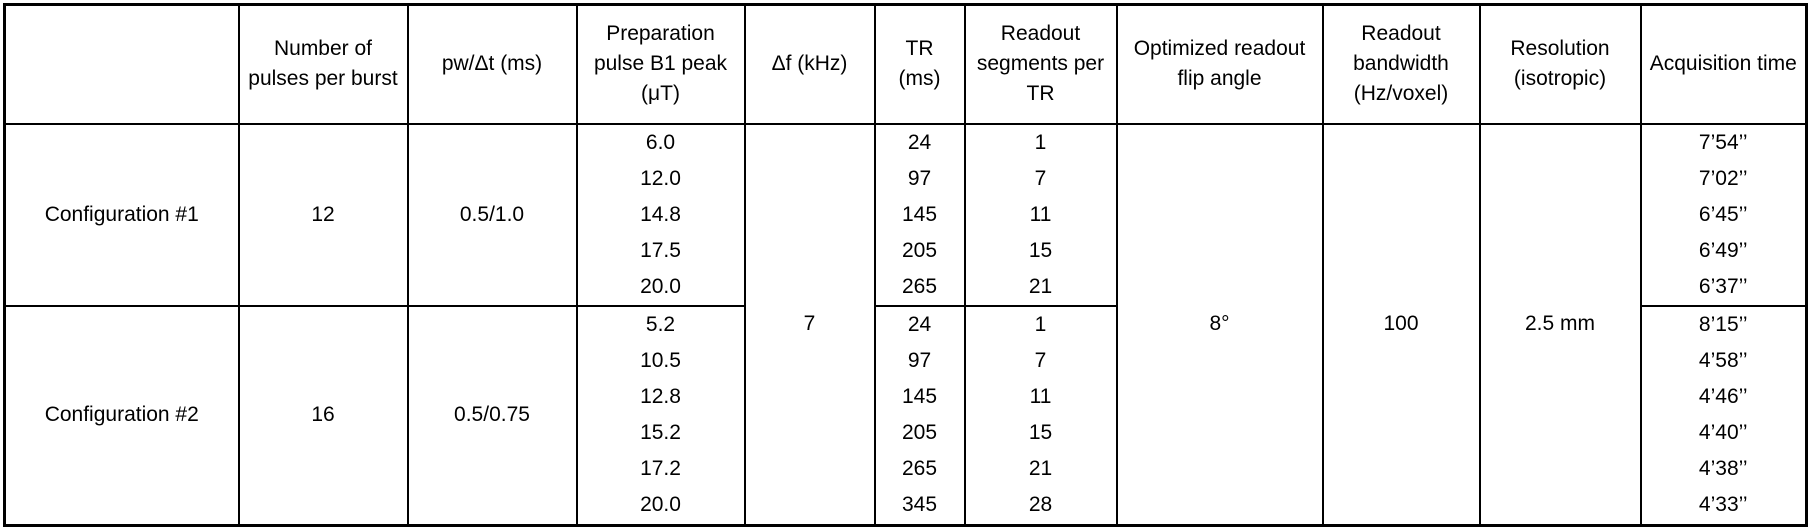  I want to click on pw-dt-cell: 0.5/1.0, so click(492, 214).